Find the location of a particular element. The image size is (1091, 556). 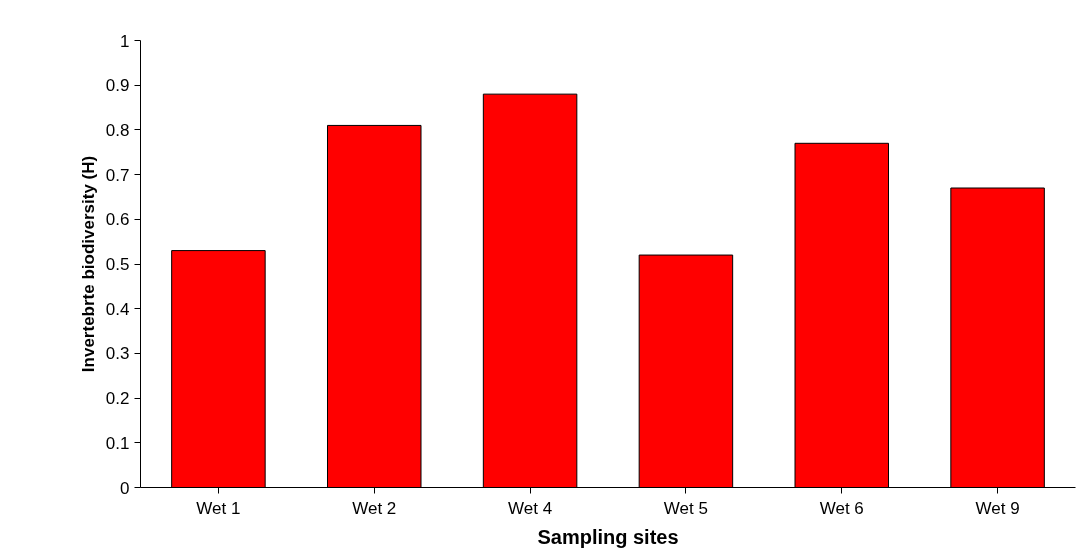

x-tick-label: Wet 9 is located at coordinates (997, 508).